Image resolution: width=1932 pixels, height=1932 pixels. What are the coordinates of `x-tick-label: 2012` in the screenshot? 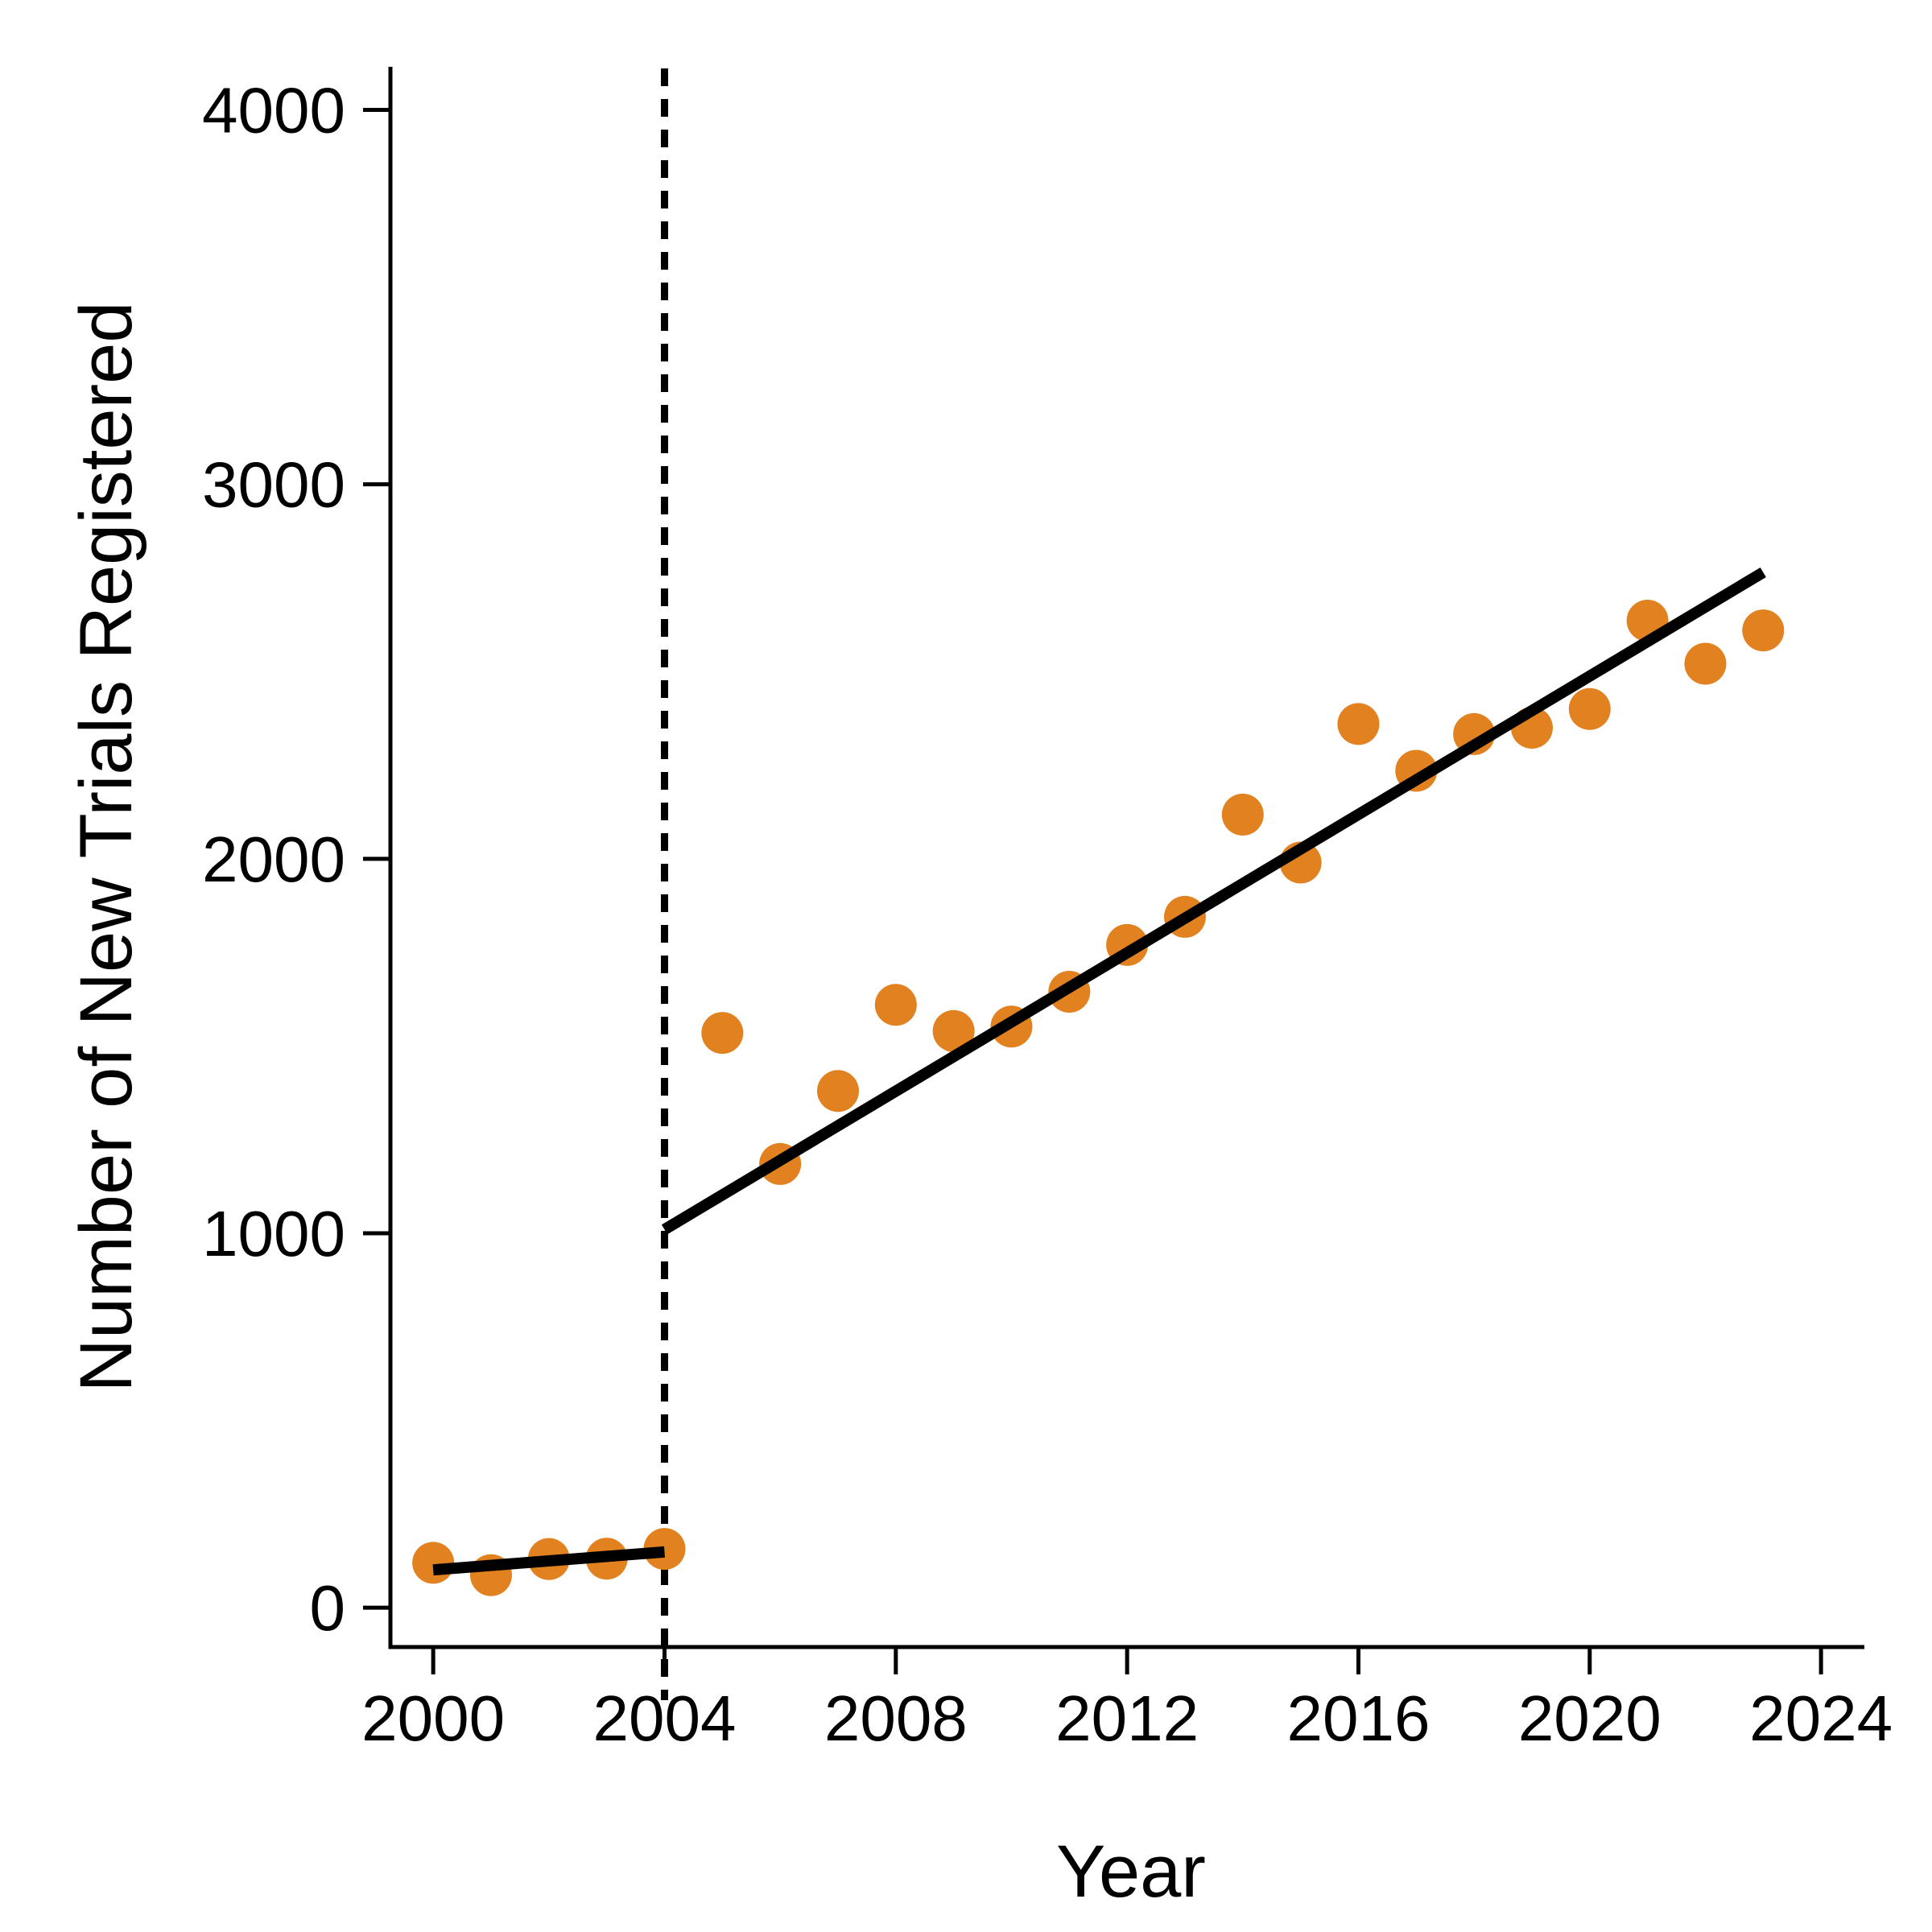 It's located at (1127, 1718).